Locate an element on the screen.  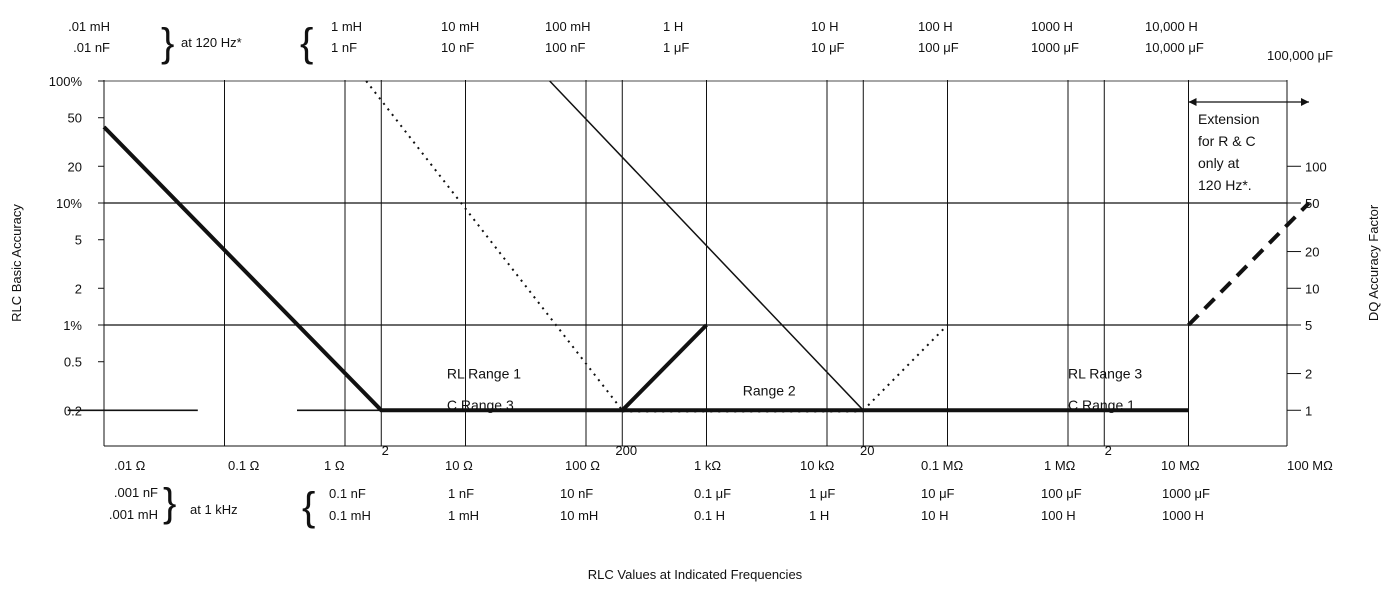
top-axis-label: 100 nF is located at coordinates (565, 47).